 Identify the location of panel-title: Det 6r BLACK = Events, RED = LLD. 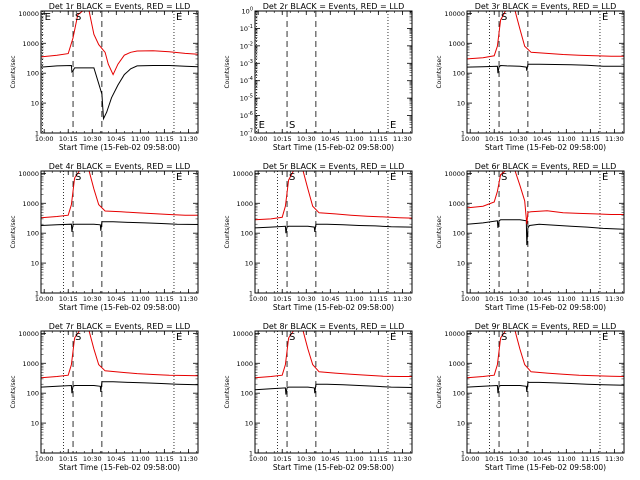
(546, 166).